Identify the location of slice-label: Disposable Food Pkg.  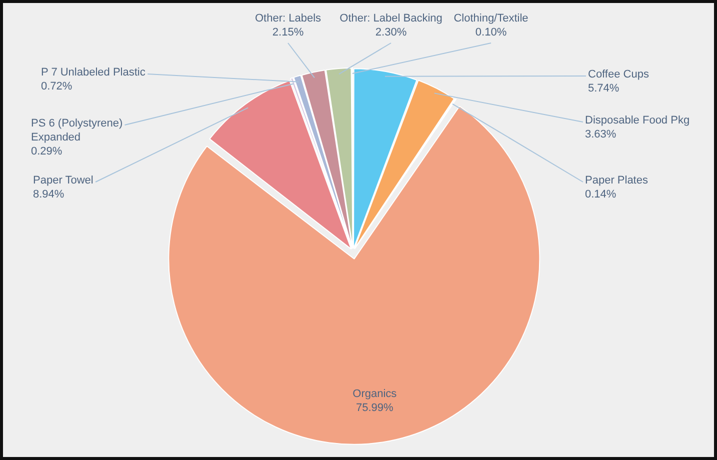
(637, 120).